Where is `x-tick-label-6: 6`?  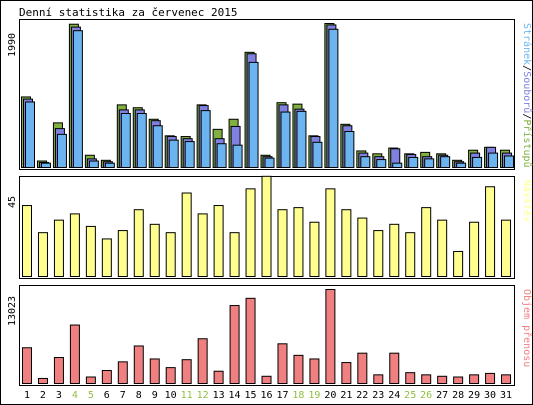
x-tick-label-6: 6 is located at coordinates (107, 395).